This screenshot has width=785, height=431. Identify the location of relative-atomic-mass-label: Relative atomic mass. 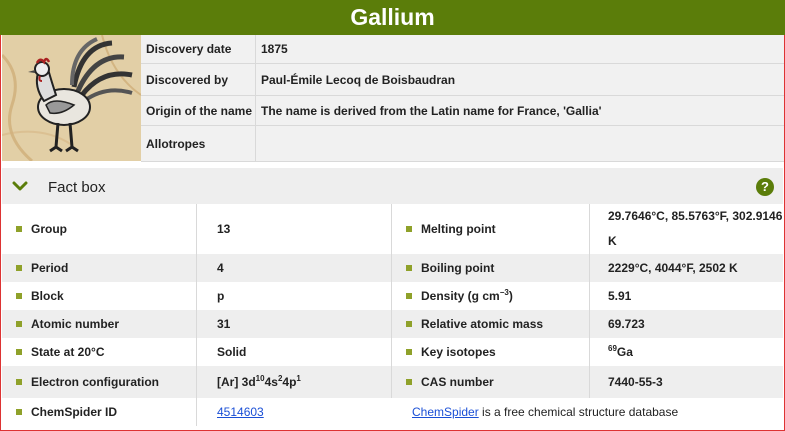
(482, 324).